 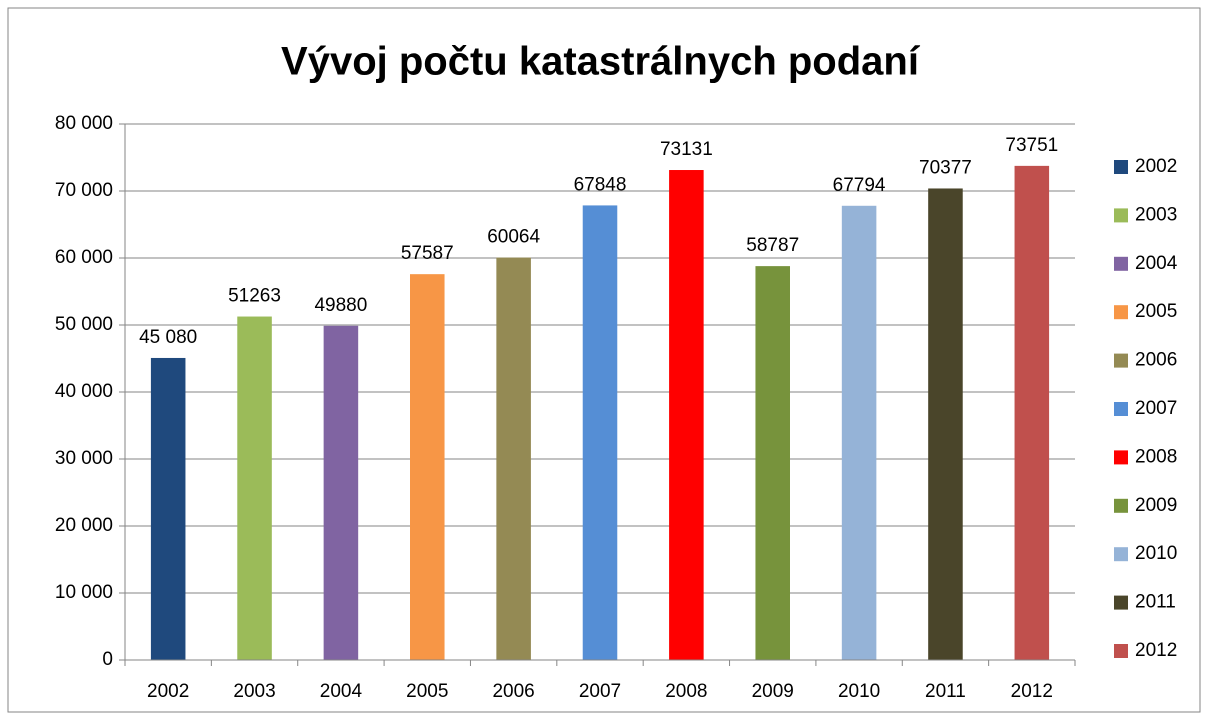 I want to click on data-label: 58787, so click(x=772, y=245).